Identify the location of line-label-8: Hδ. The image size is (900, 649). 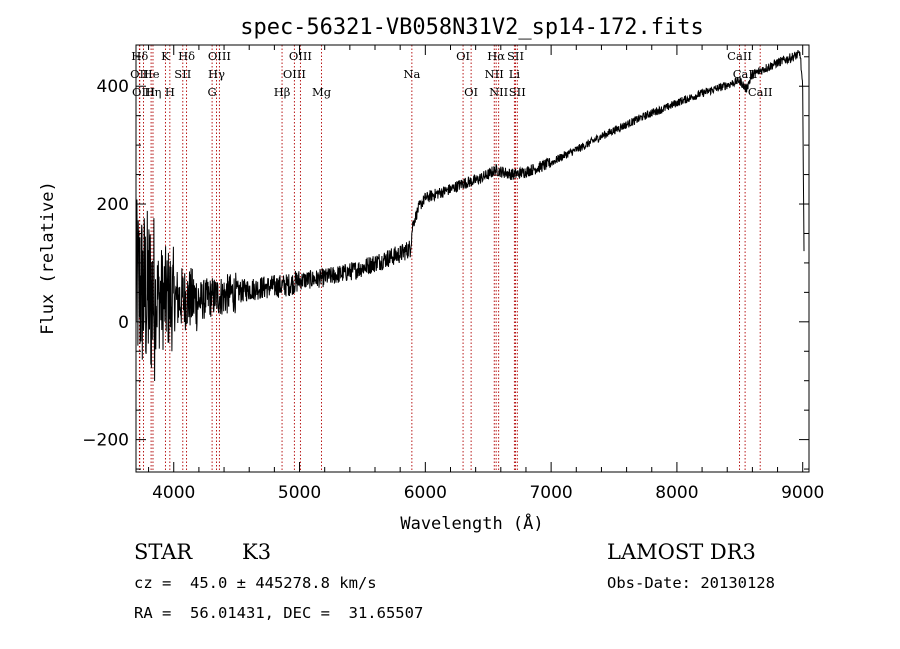
(186, 56).